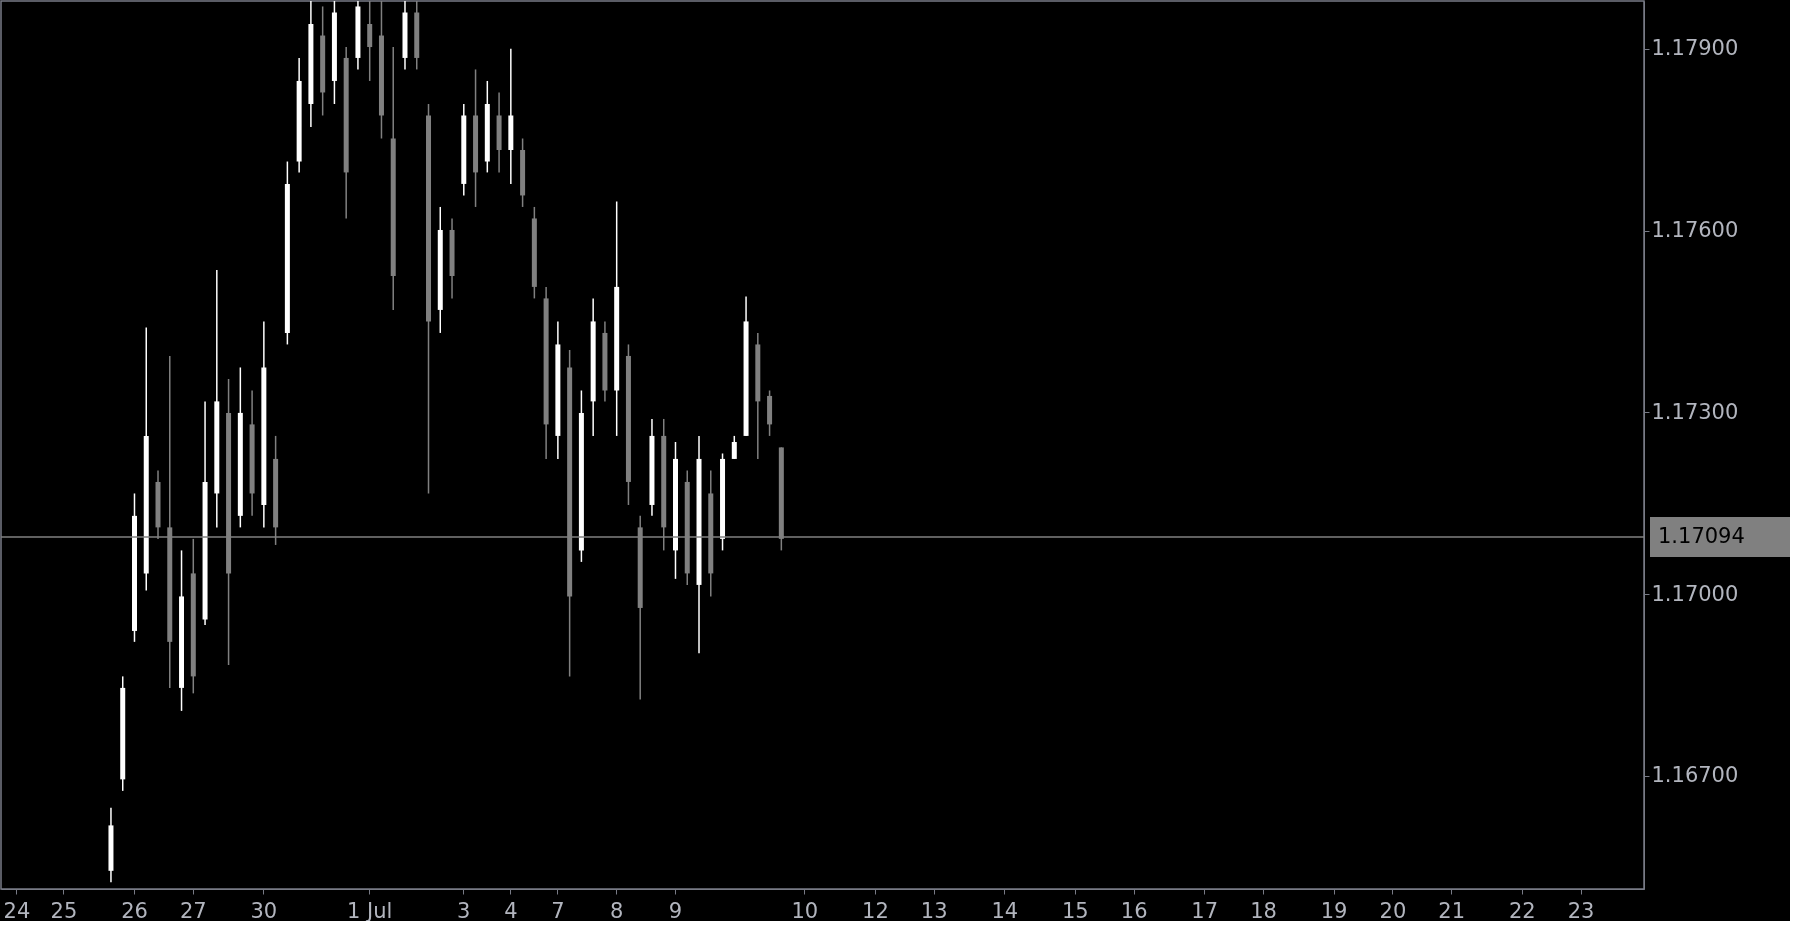  Describe the element at coordinates (134, 910) in the screenshot. I see `x-tick-label: 26` at that location.